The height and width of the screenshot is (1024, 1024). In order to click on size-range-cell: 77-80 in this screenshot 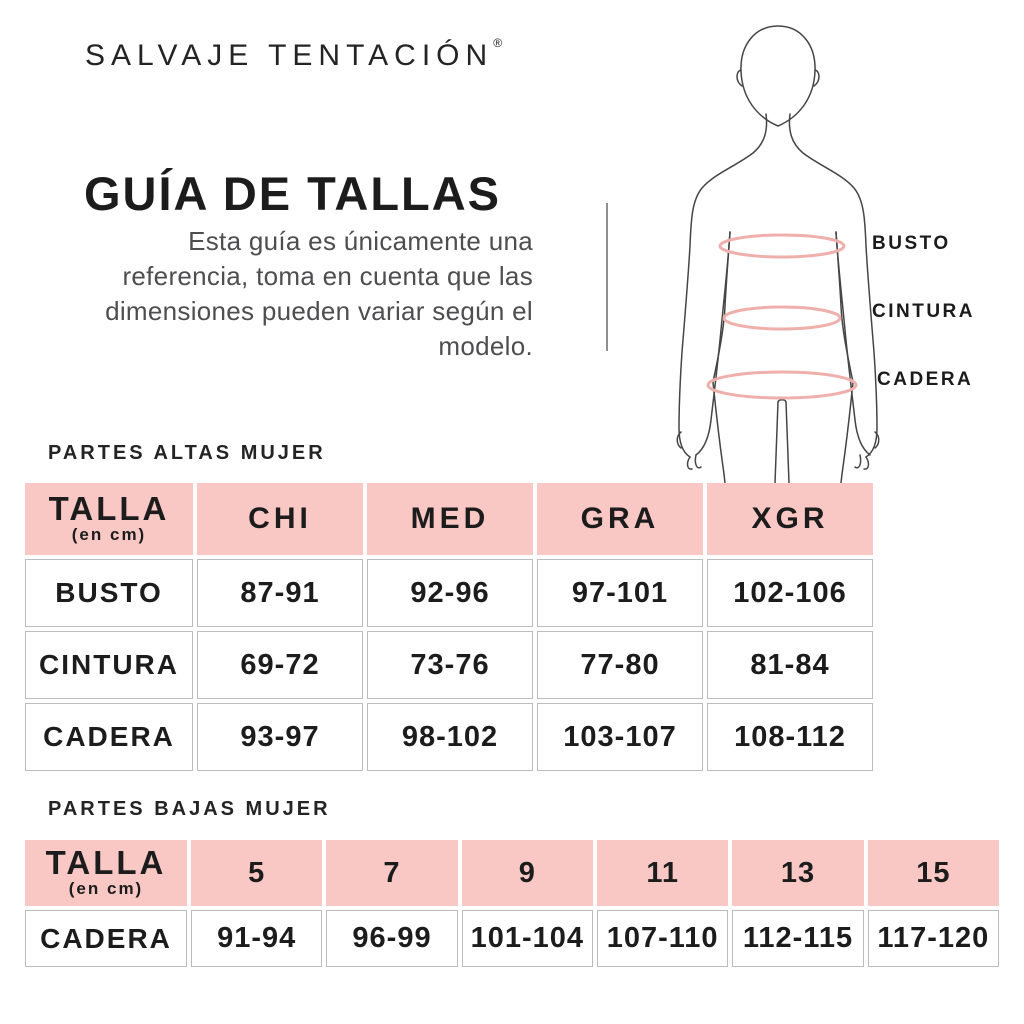, I will do `click(620, 665)`.